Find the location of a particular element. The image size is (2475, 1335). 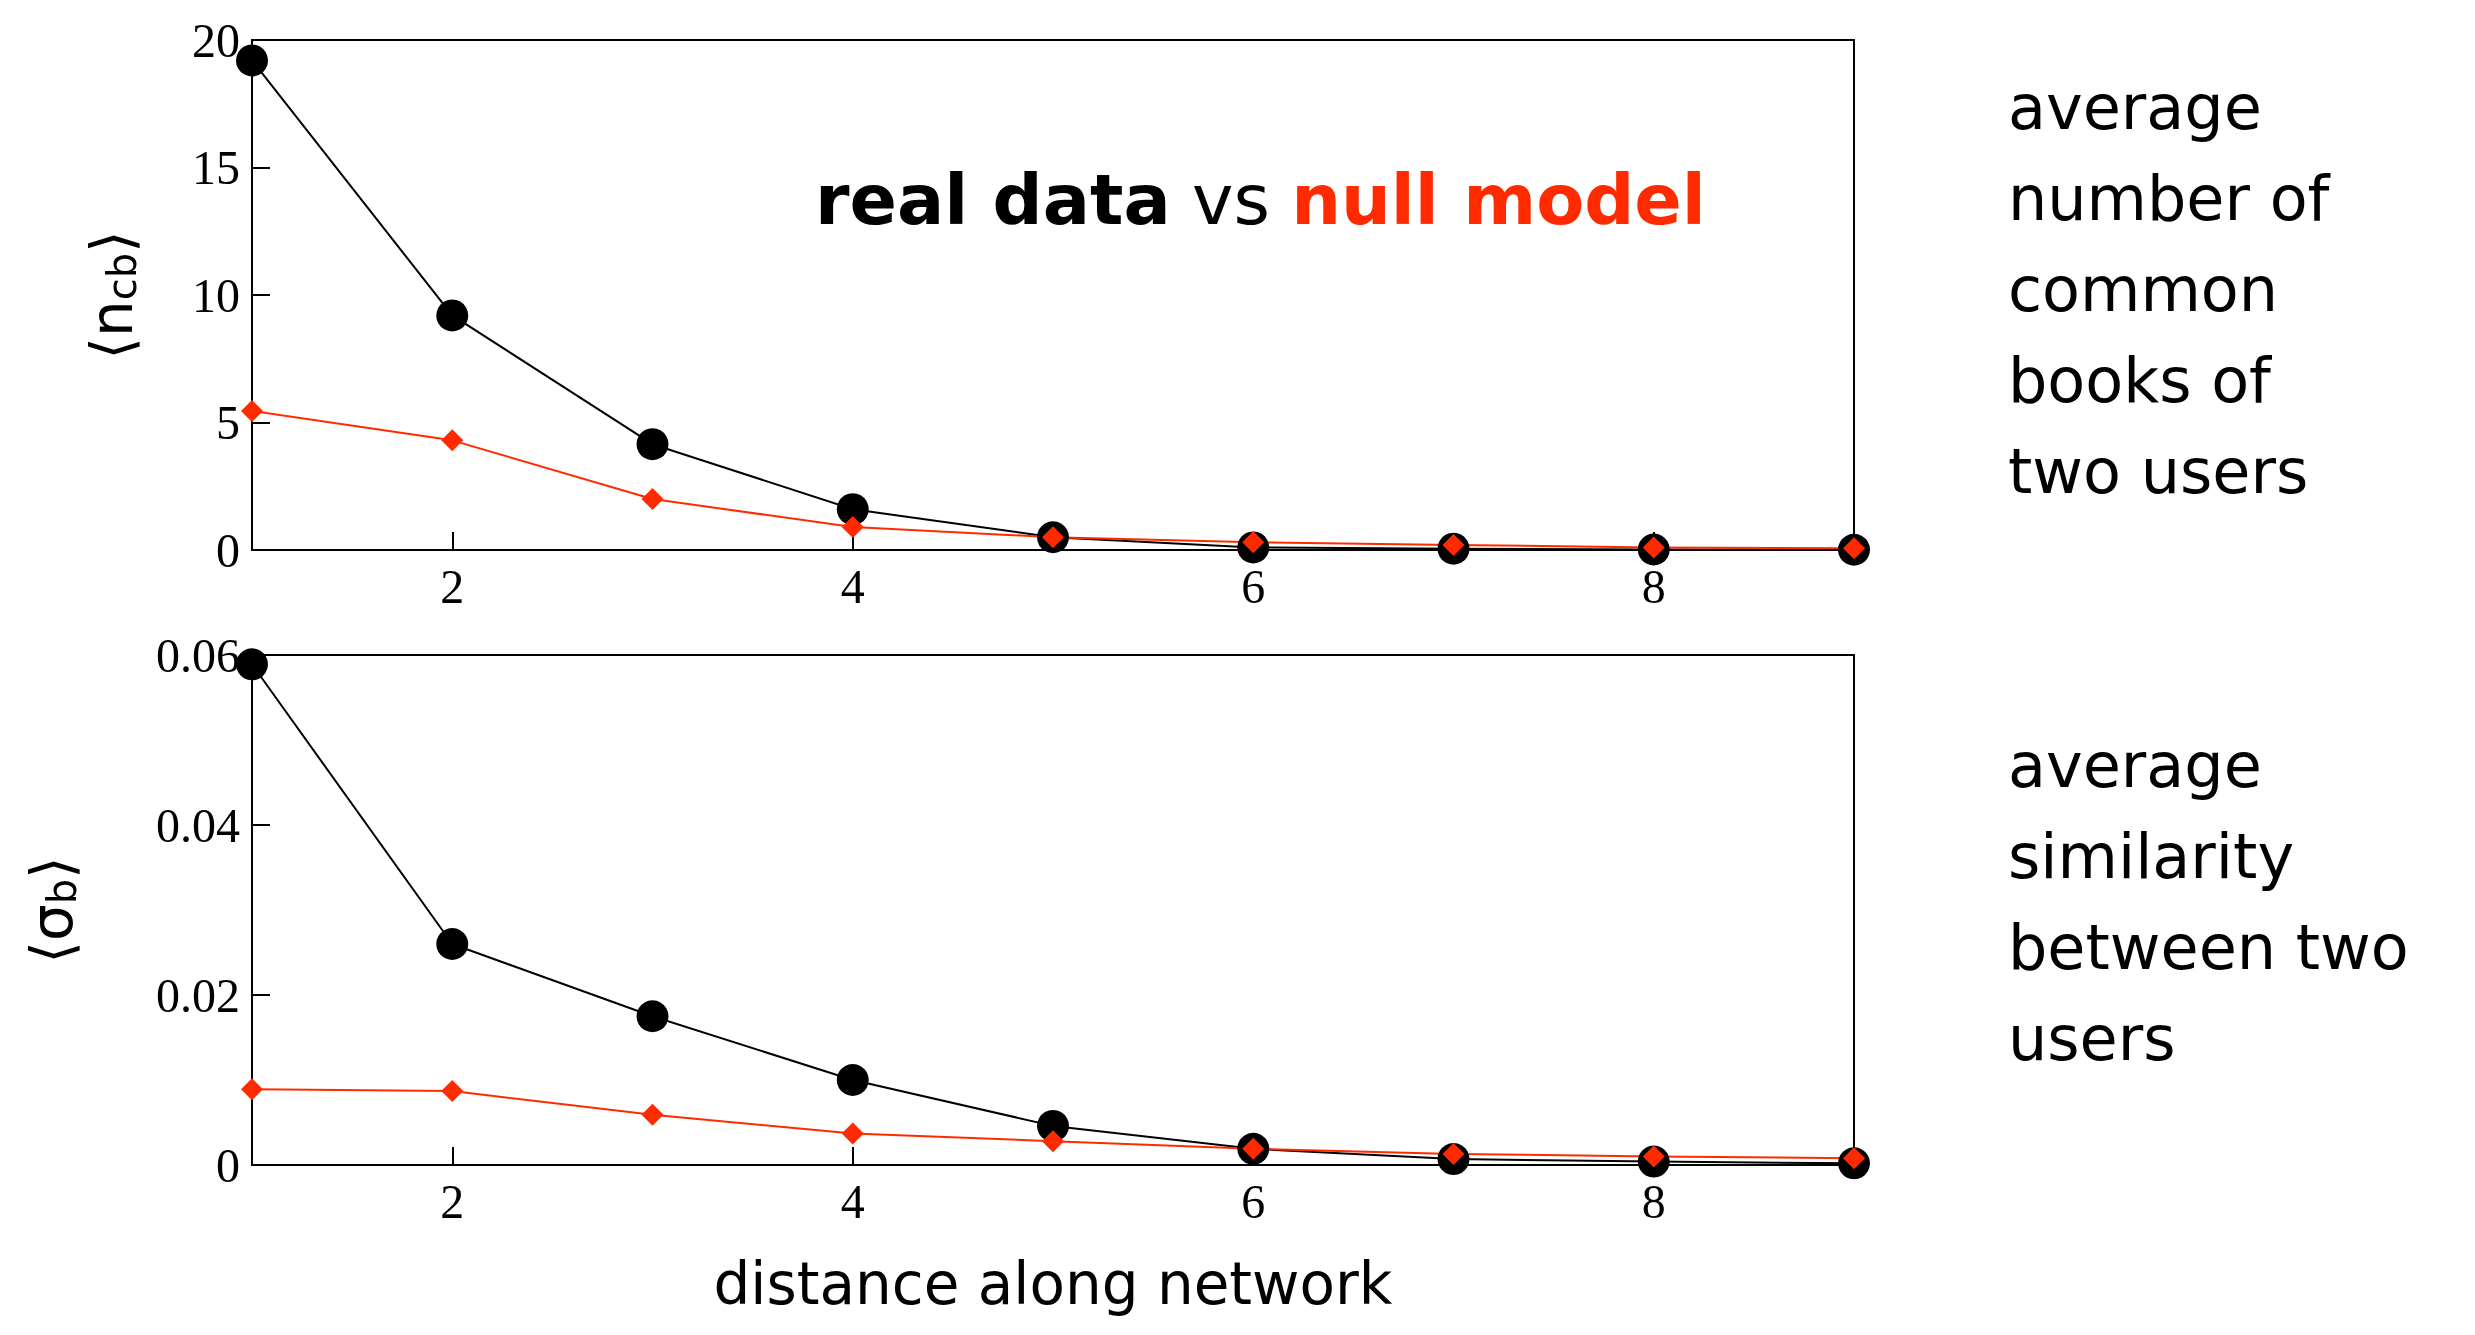

y-tick-label: 10 is located at coordinates (216, 295).